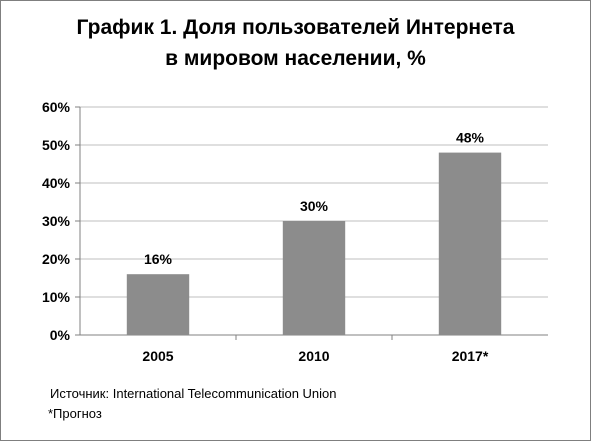 Image resolution: width=591 pixels, height=441 pixels. I want to click on x-tick-label: 2005, so click(157, 356).